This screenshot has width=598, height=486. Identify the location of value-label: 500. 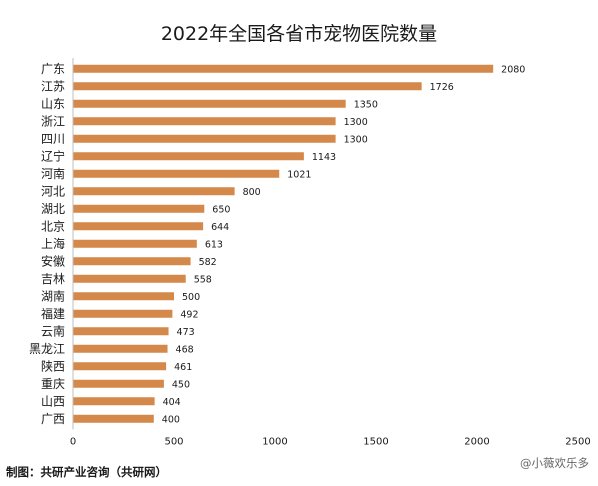
(191, 297).